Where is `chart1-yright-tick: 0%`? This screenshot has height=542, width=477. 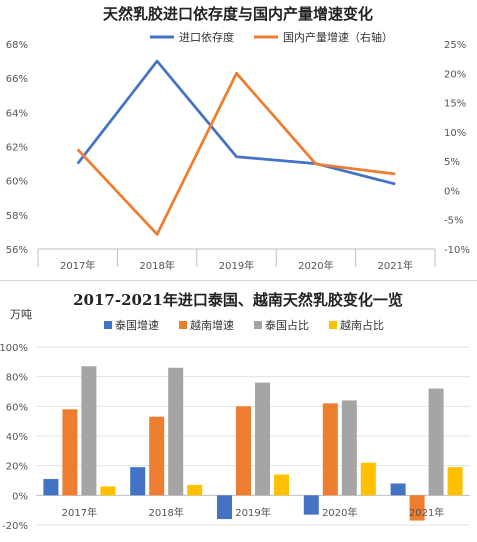
chart1-yright-tick: 0% is located at coordinates (452, 191).